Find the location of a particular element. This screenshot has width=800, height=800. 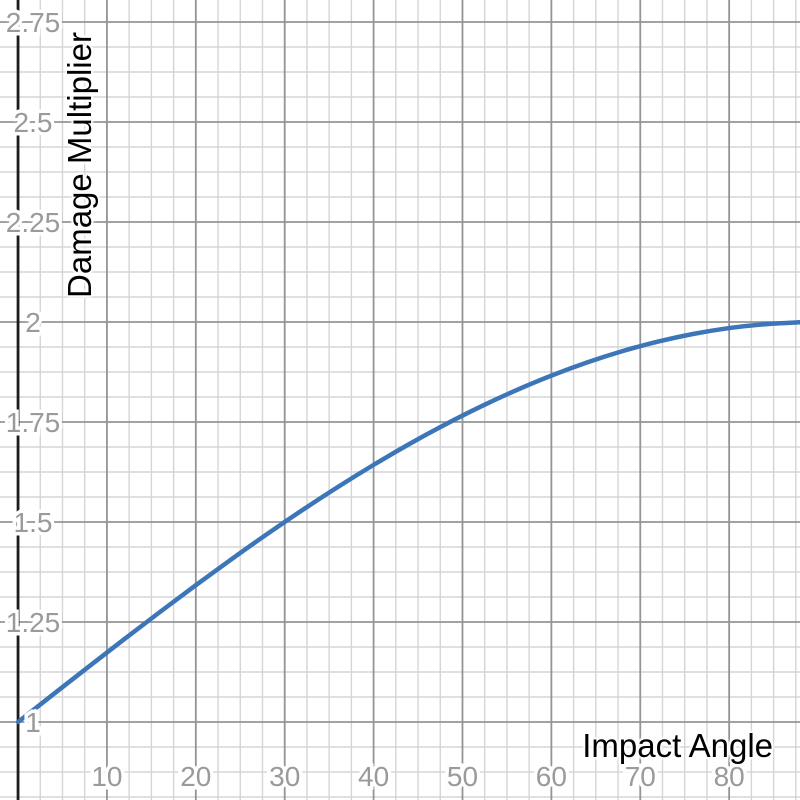

x-tick-label: 40 is located at coordinates (373, 776).